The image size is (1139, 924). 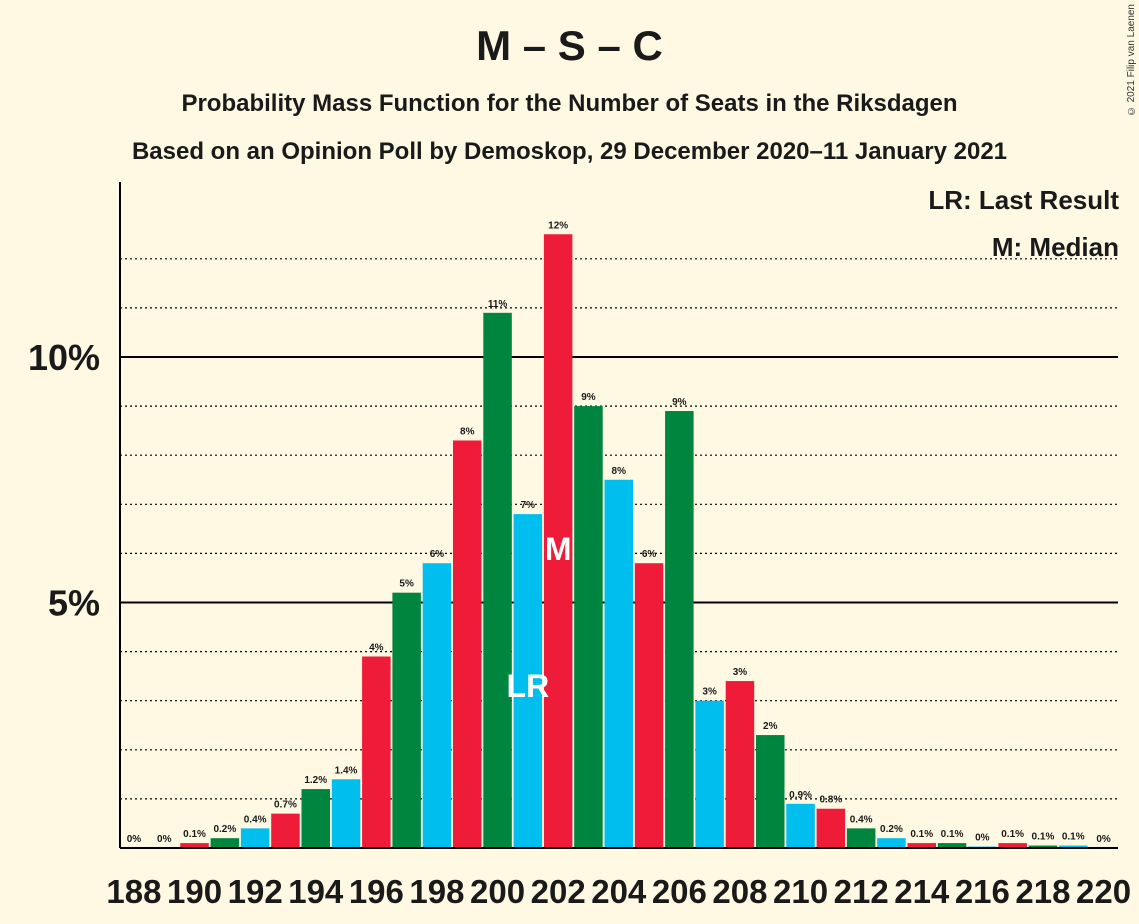 I want to click on x-tick-label: 190, so click(x=194, y=891).